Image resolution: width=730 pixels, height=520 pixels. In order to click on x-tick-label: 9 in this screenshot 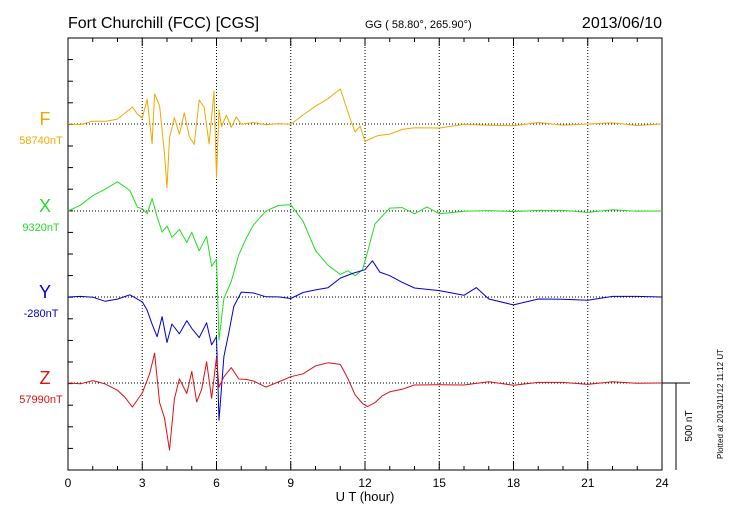, I will do `click(290, 483)`.